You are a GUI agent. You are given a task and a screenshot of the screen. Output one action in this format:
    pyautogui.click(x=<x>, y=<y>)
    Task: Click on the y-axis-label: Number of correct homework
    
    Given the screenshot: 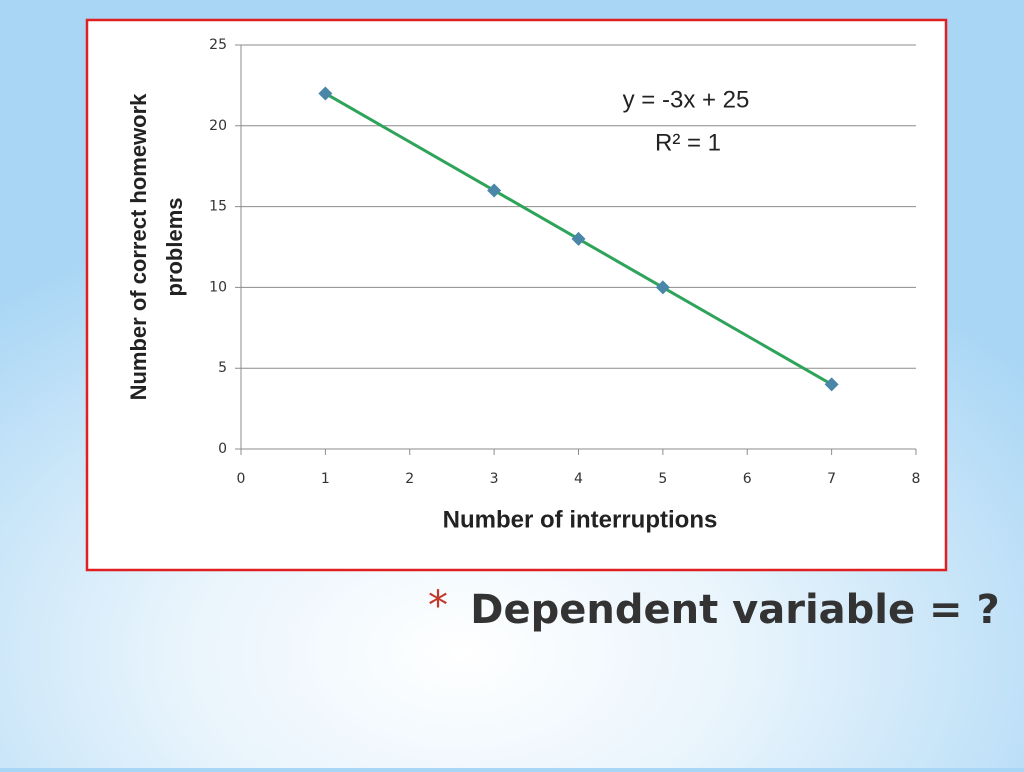 What is the action you would take?
    pyautogui.click(x=138, y=247)
    